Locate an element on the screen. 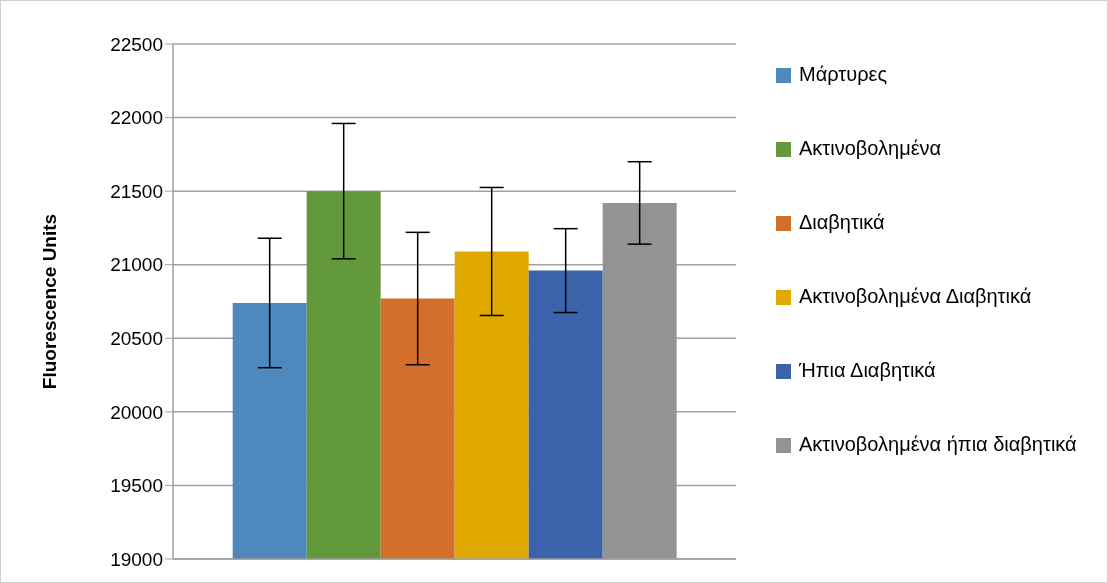 The image size is (1108, 583). legend-label: Ακτινοβολημένα Διαβητικά is located at coordinates (916, 296).